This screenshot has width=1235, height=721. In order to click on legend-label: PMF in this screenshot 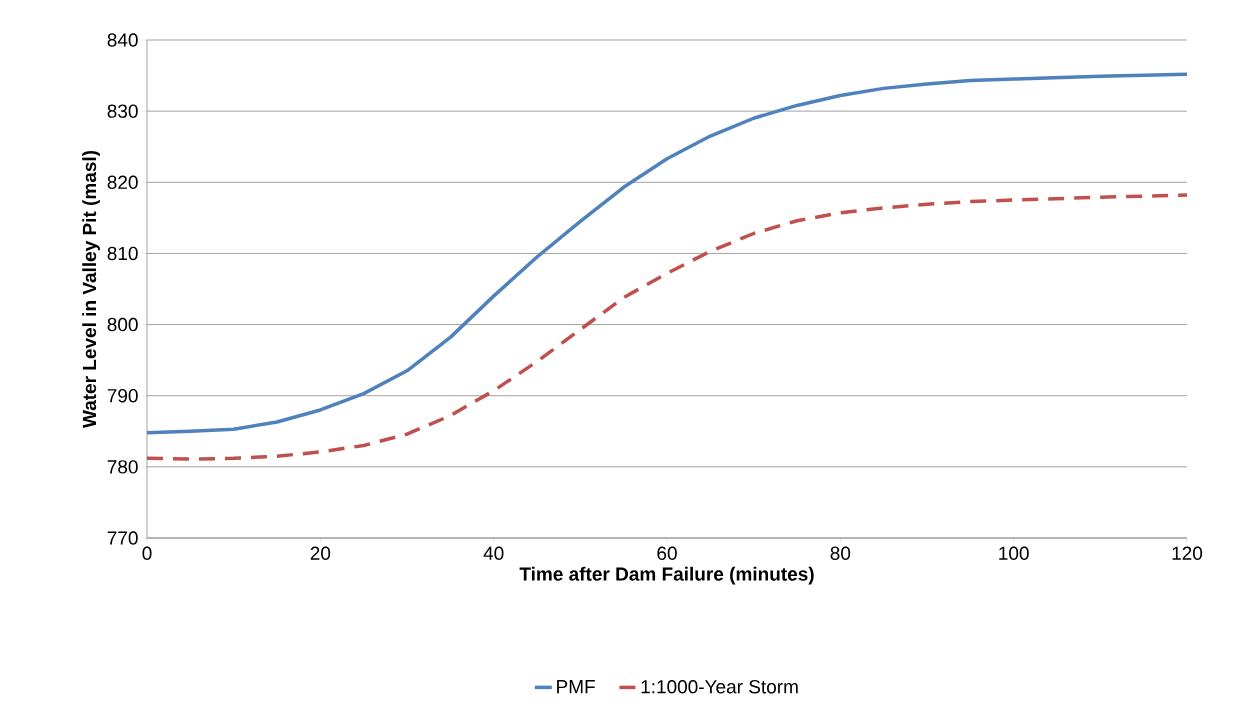, I will do `click(576, 687)`.